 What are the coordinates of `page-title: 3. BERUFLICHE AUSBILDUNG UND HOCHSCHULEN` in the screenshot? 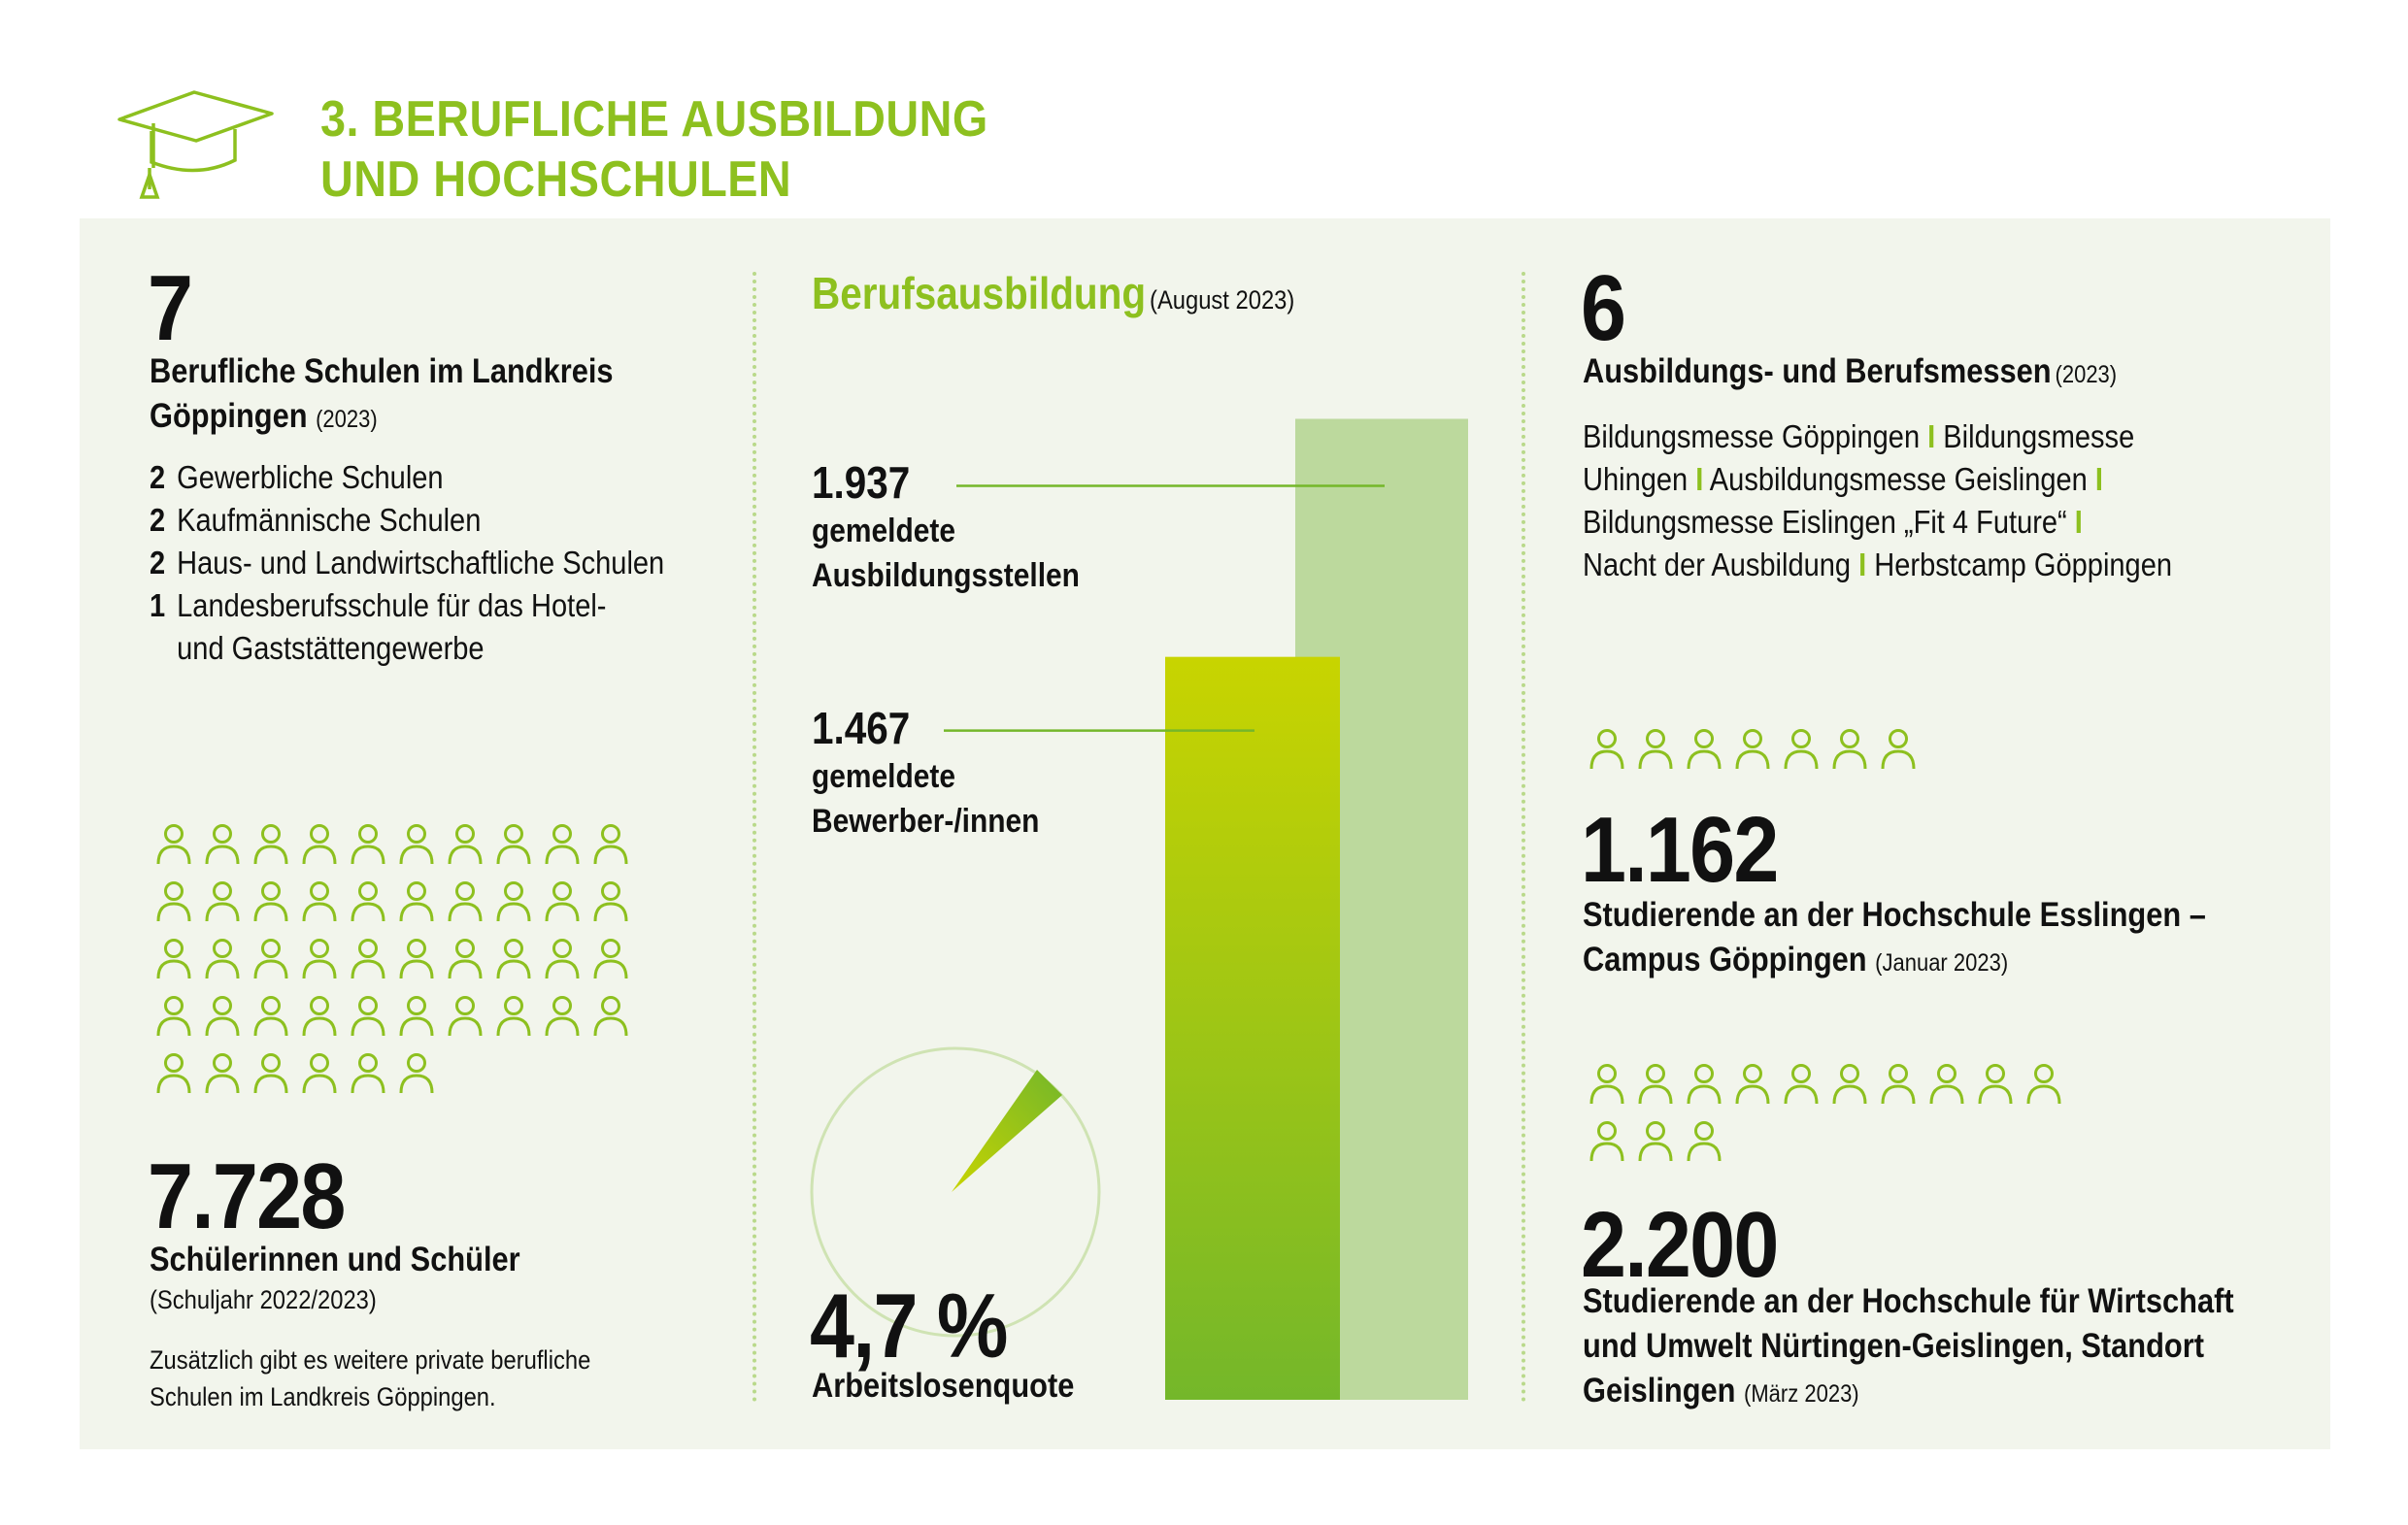 It's located at (654, 149).